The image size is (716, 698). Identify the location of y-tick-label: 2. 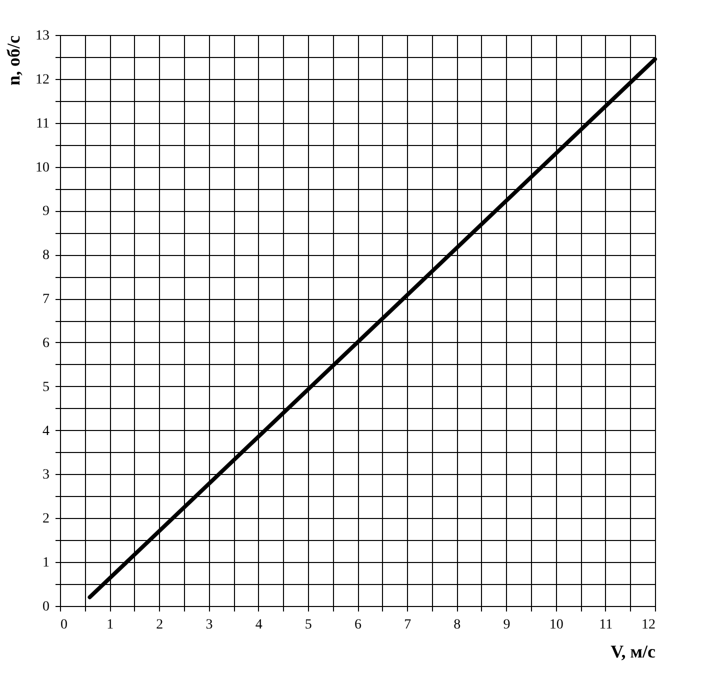
(46, 519).